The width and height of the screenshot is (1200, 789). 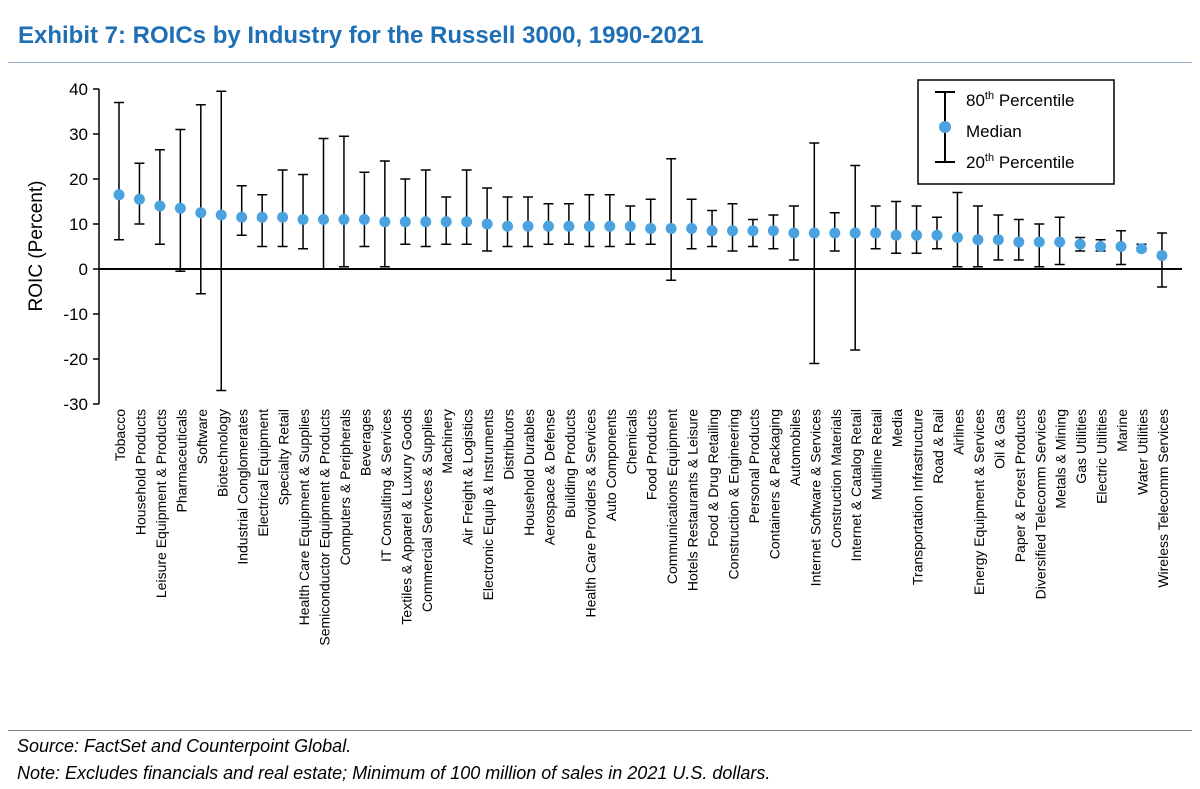 What do you see at coordinates (406, 517) in the screenshot?
I see `x-category-label: Textiles & Apparel & Luxury Goods` at bounding box center [406, 517].